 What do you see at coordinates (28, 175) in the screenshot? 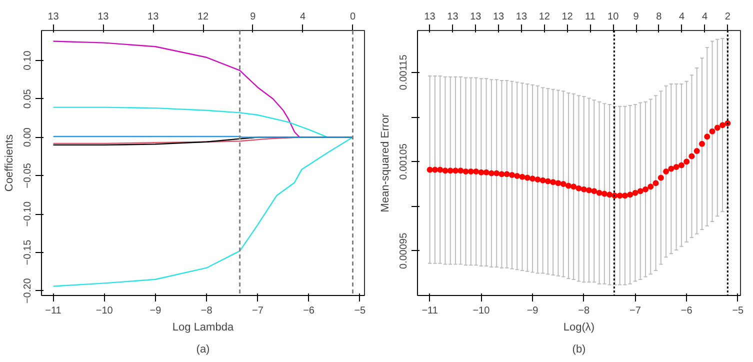
I see `y-tick-label: −0.05` at bounding box center [28, 175].